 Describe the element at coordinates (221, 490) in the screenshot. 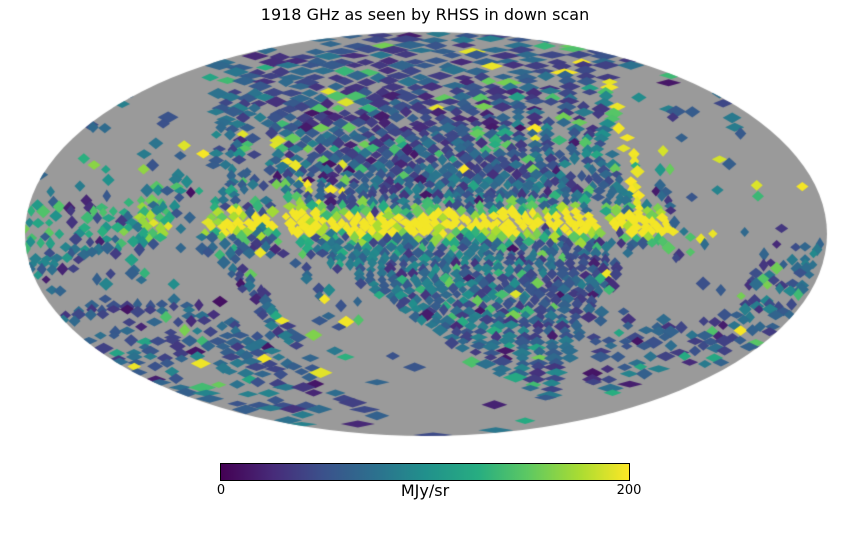

I see `colorbar-tick-min: 0` at that location.